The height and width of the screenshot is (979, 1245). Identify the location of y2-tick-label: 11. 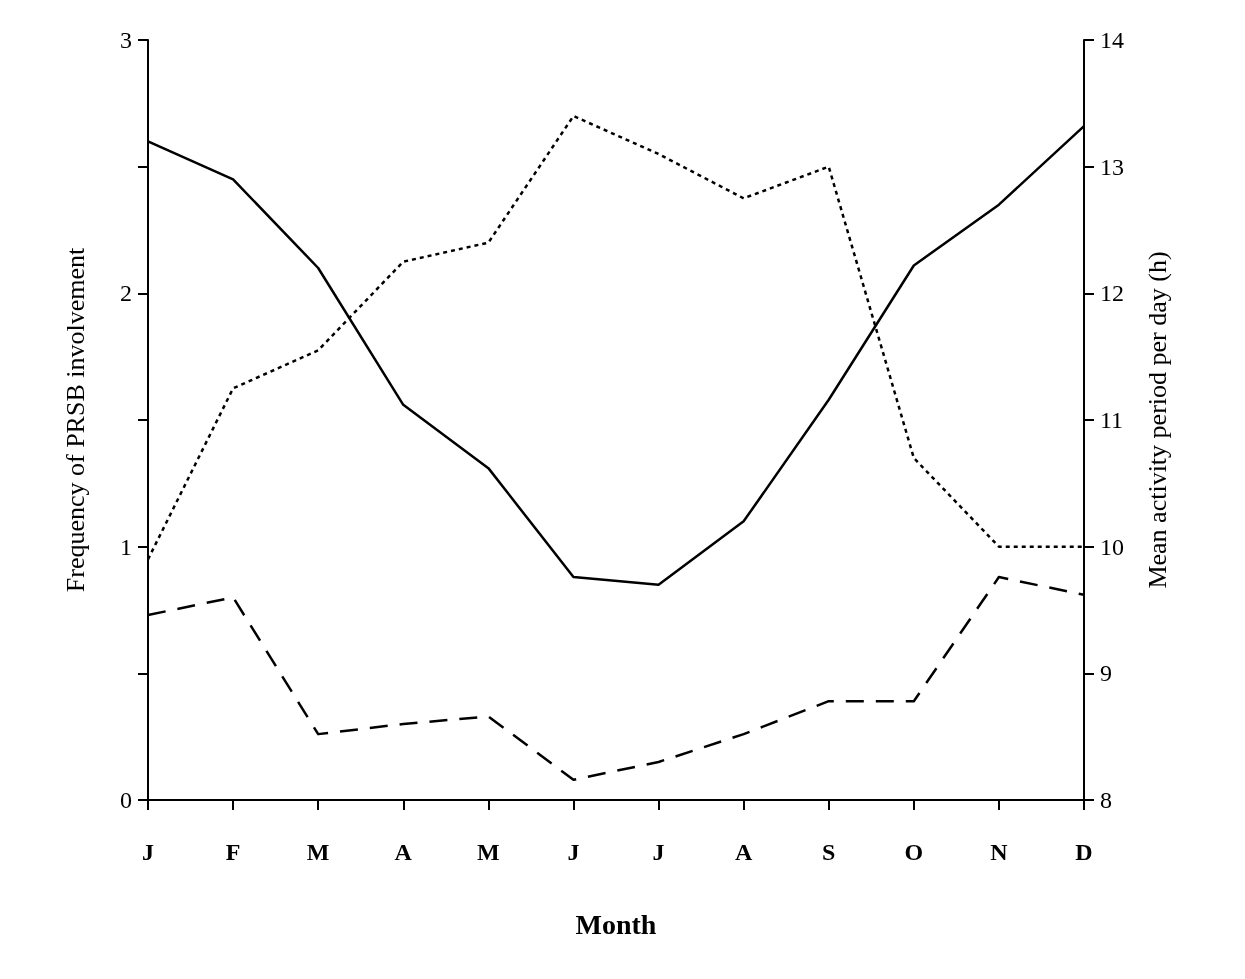
(1112, 420).